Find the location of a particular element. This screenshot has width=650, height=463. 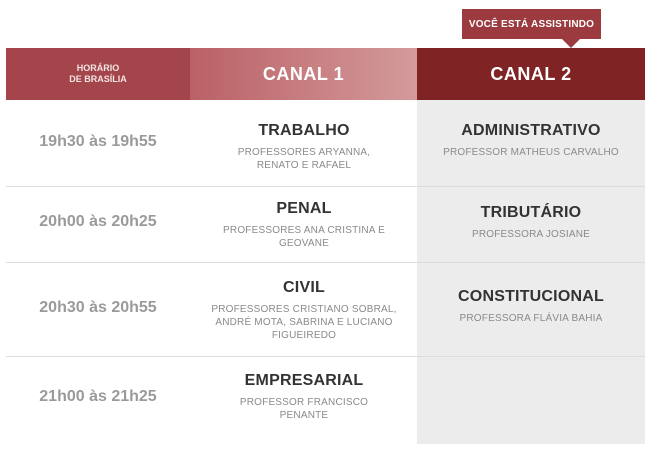

row-time: 20h00 às 20h25 is located at coordinates (98, 221).